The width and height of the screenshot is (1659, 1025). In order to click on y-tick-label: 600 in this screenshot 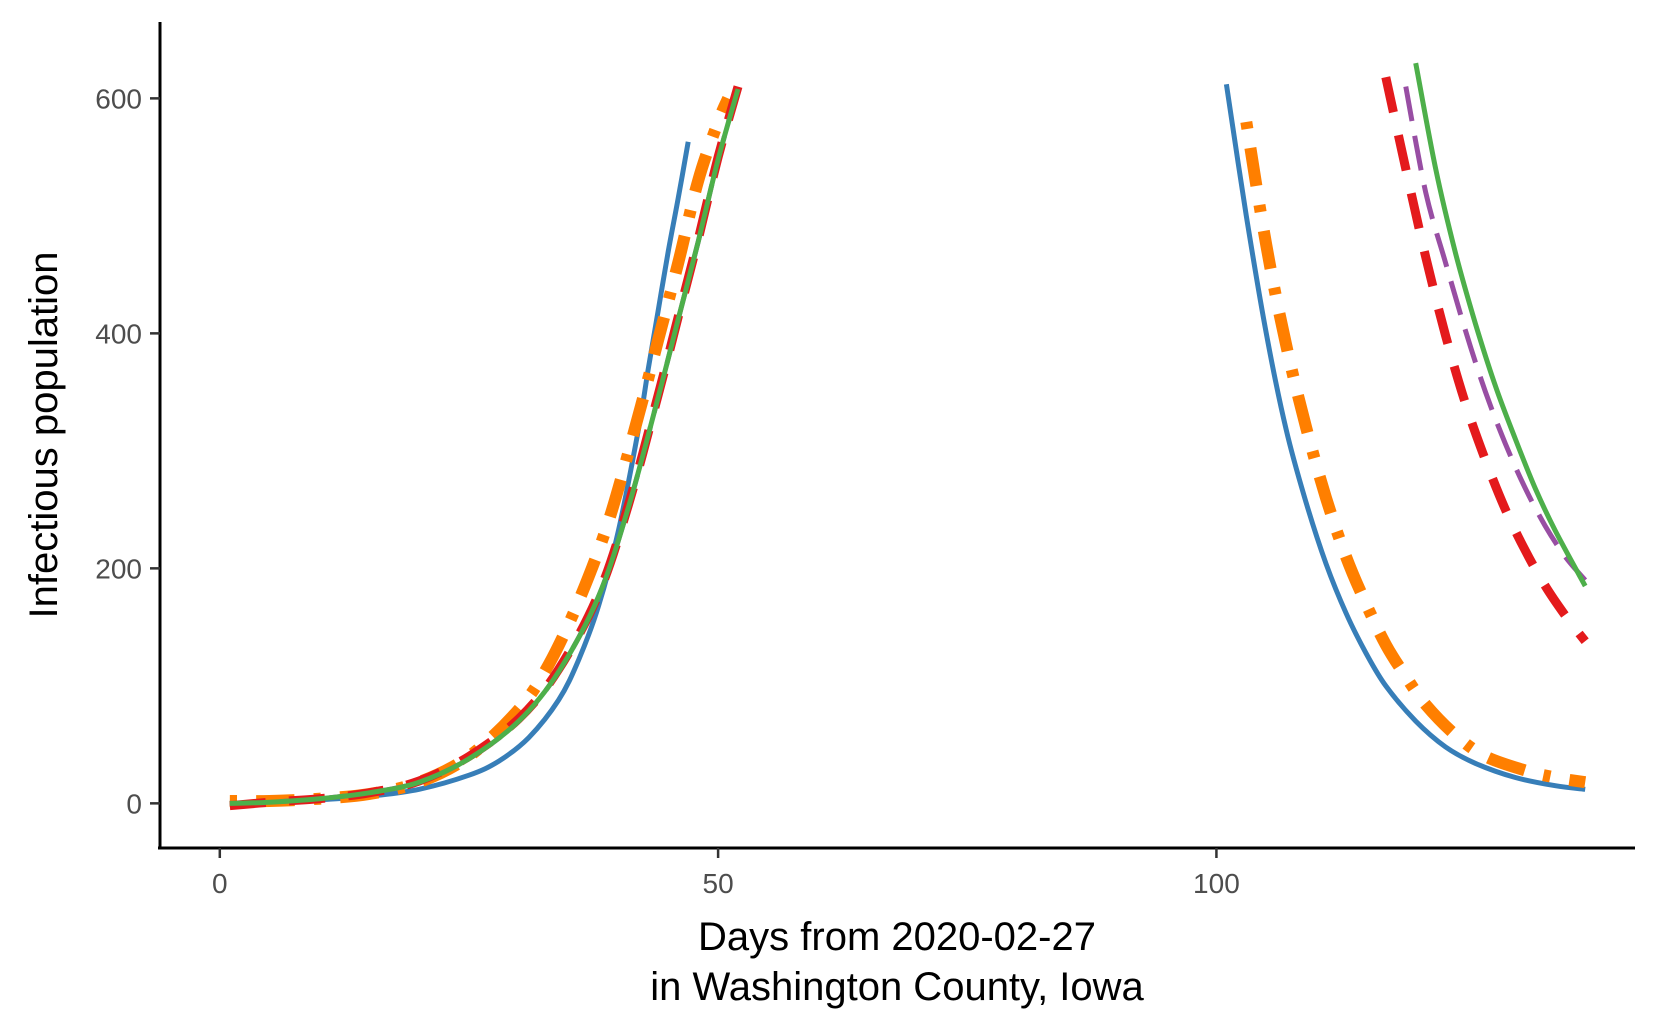, I will do `click(118, 98)`.